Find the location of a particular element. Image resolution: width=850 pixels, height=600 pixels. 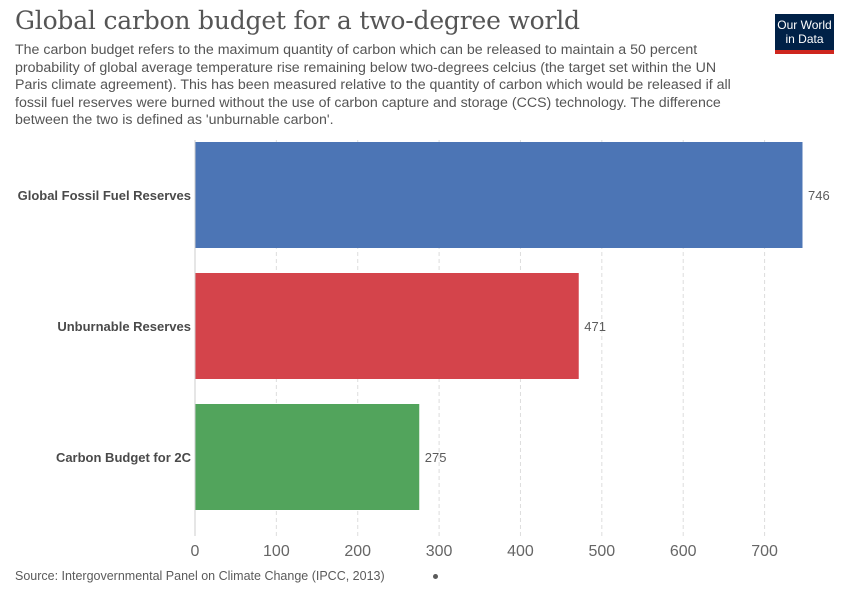

footer-dot is located at coordinates (435, 576).